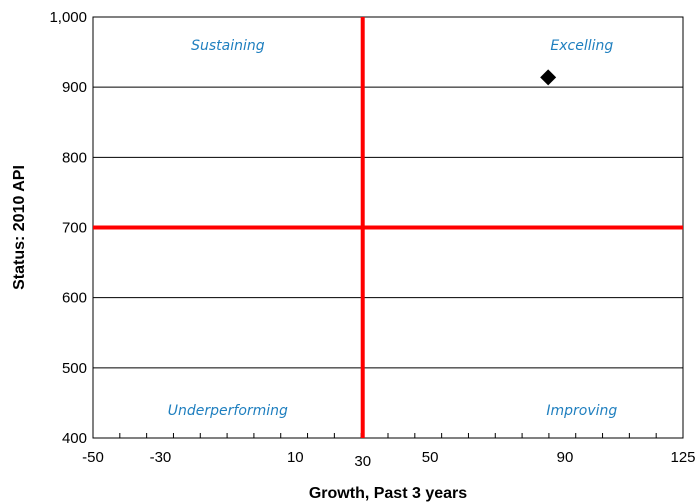  Describe the element at coordinates (362, 461) in the screenshot. I see `x-tick-label: 30` at that location.